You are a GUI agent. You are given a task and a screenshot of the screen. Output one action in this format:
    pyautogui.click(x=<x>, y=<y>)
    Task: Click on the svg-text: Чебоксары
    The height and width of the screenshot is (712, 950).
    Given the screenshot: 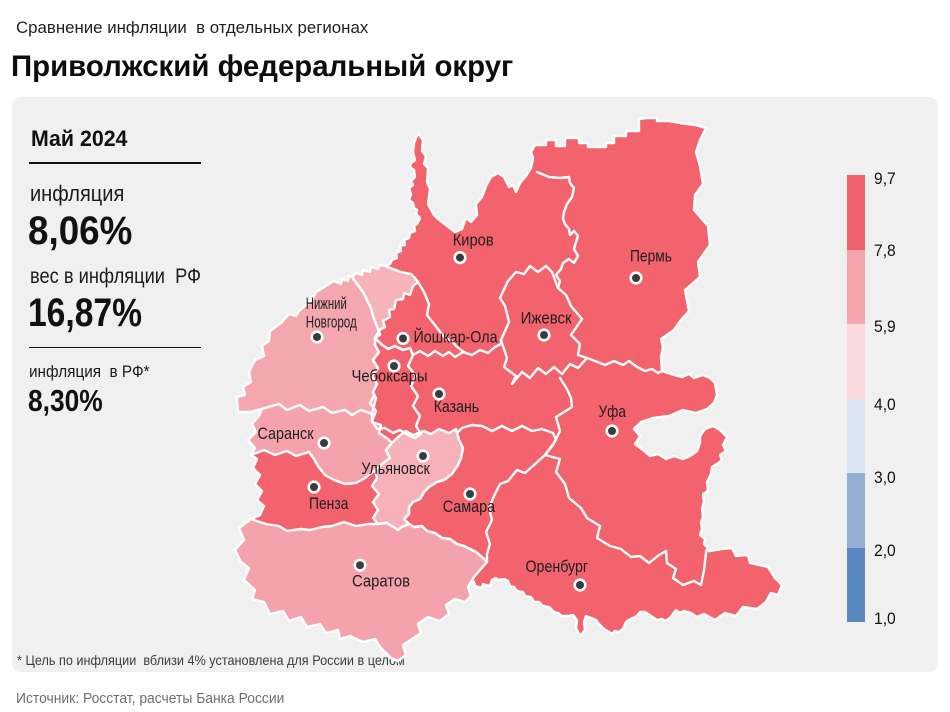 What is the action you would take?
    pyautogui.click(x=390, y=377)
    